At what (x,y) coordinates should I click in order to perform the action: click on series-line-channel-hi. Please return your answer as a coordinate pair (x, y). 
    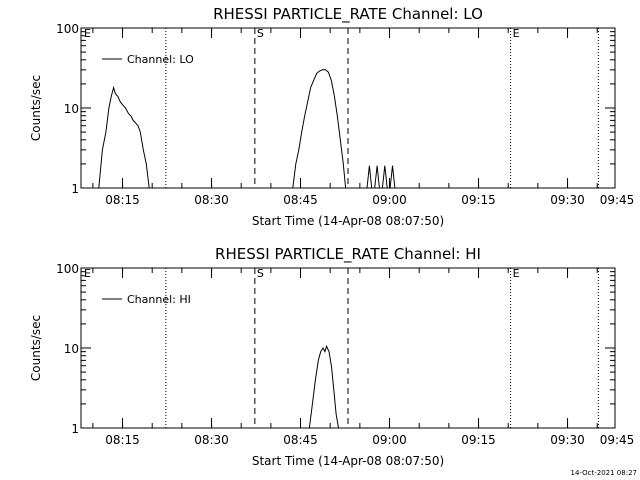
    Looking at the image, I should click on (323, 386).